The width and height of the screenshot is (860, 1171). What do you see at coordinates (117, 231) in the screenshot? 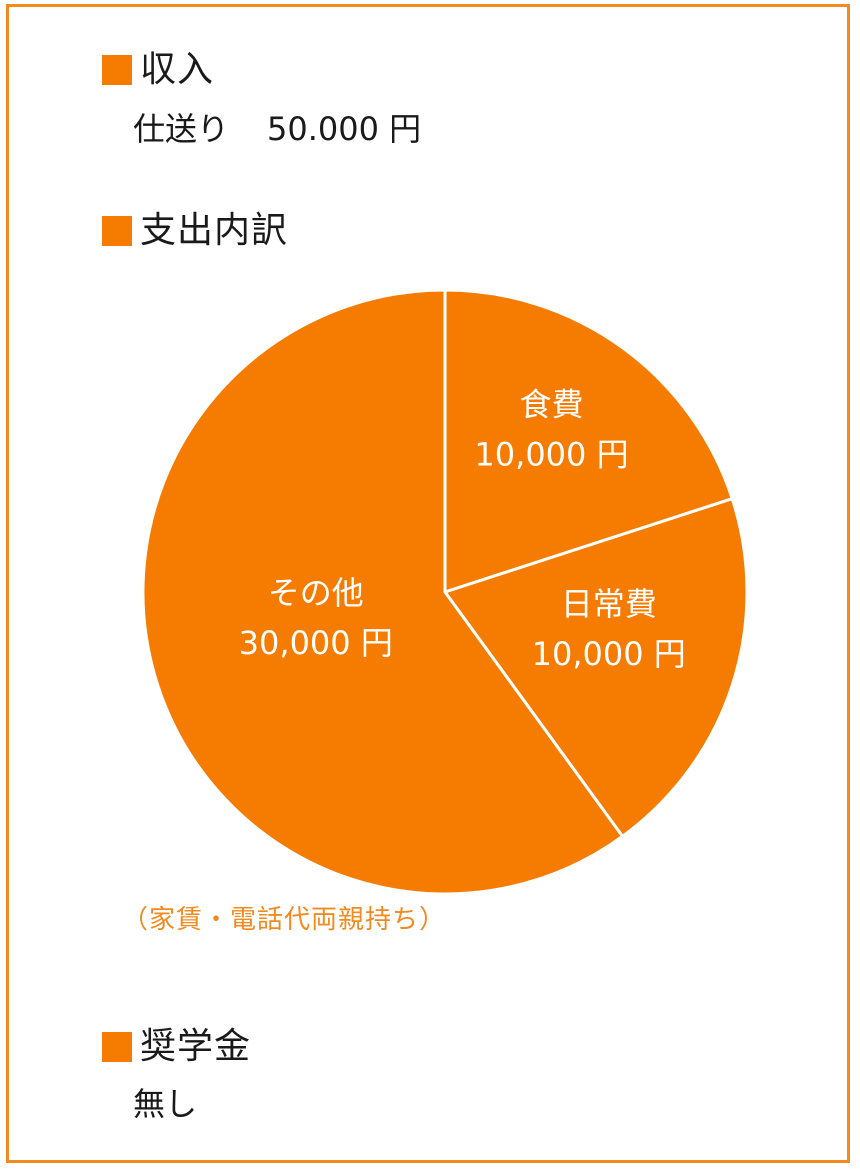
I see `expense-marker-square` at bounding box center [117, 231].